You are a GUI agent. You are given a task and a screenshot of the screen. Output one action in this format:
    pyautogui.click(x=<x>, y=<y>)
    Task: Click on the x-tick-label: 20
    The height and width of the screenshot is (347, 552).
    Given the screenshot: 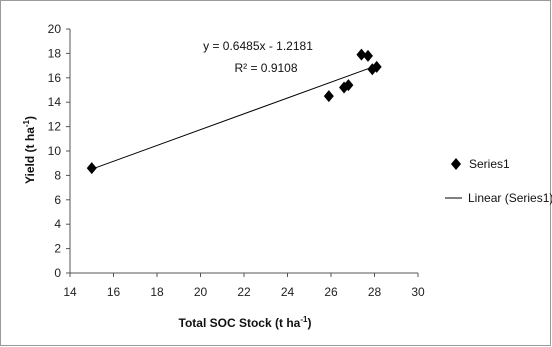 What is the action you would take?
    pyautogui.click(x=201, y=292)
    